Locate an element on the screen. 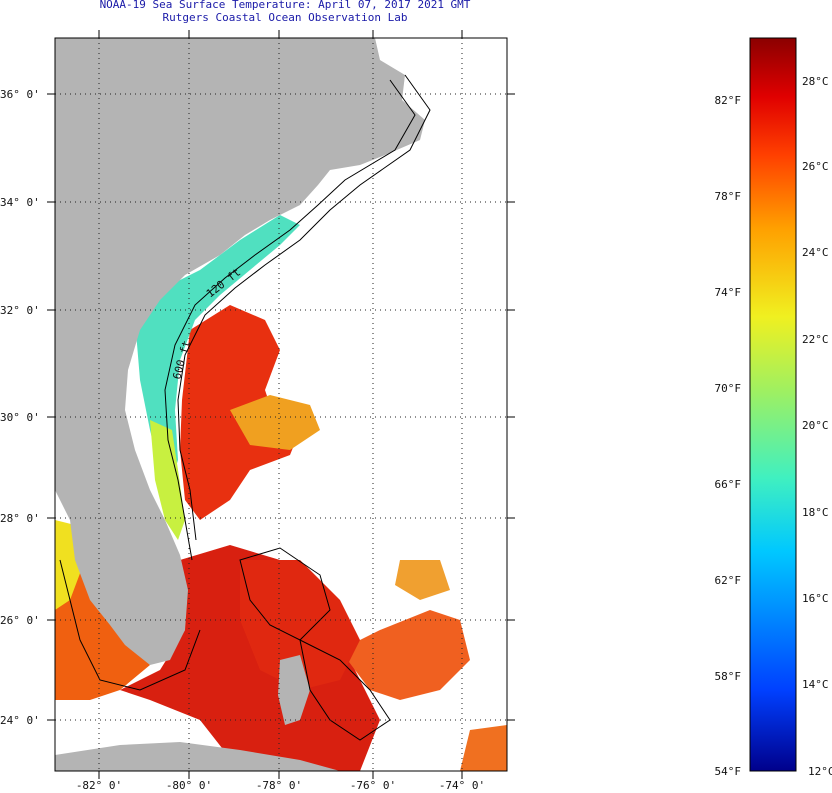  colorbar is located at coordinates (773, 404).